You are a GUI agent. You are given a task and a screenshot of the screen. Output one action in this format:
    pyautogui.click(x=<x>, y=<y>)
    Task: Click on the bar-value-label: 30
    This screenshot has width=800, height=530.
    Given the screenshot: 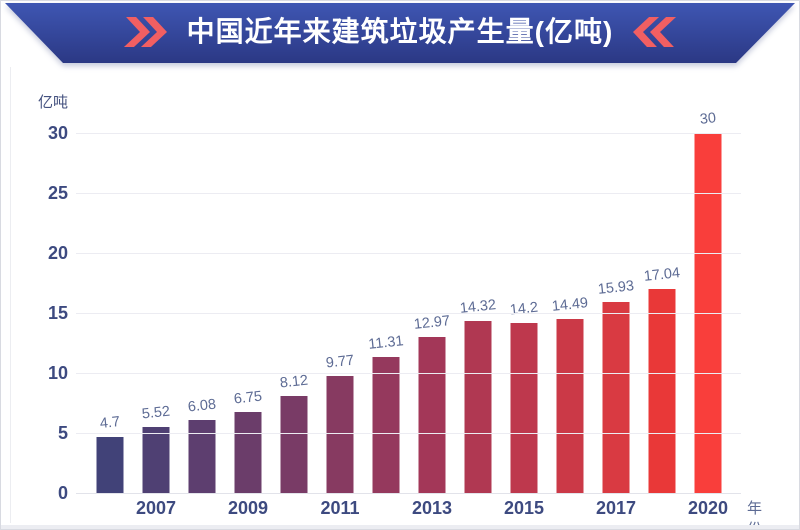 What is the action you would take?
    pyautogui.click(x=708, y=119)
    